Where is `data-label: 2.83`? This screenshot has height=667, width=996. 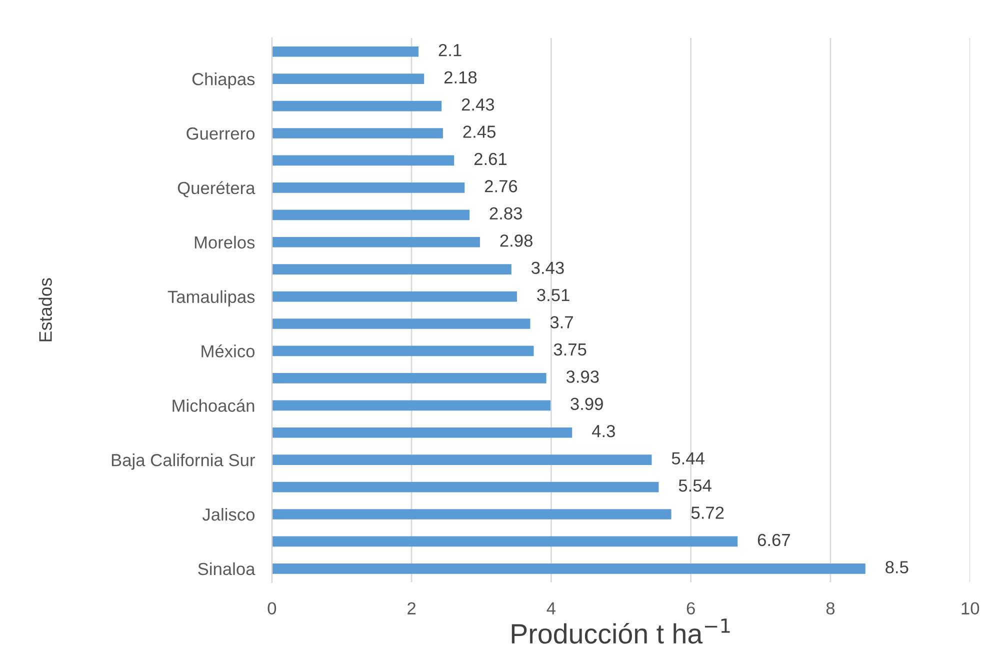
data-label: 2.83 is located at coordinates (506, 213).